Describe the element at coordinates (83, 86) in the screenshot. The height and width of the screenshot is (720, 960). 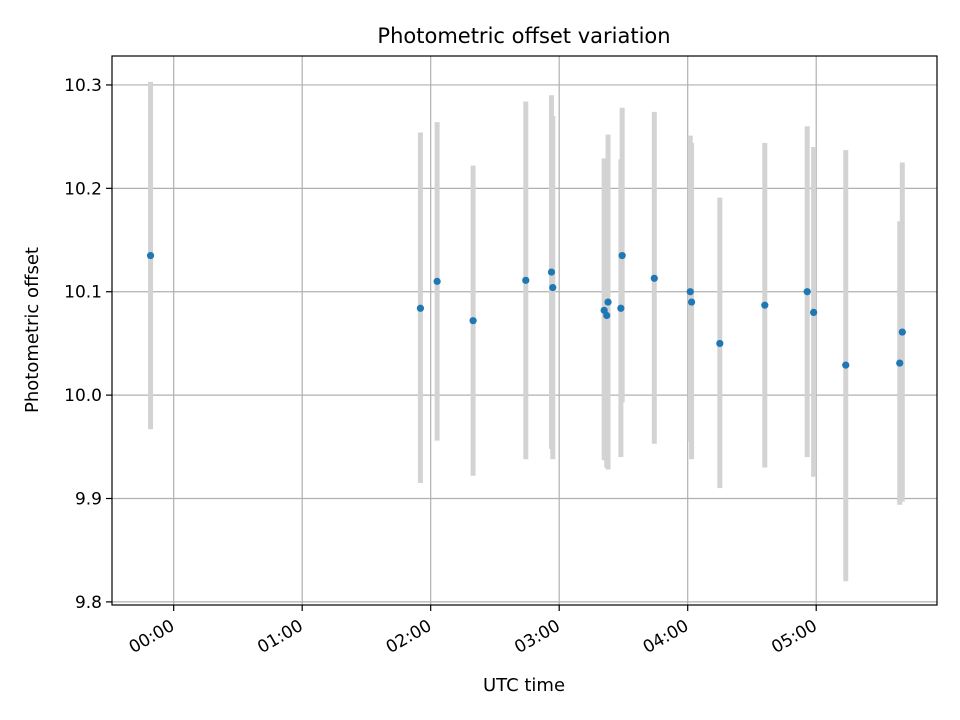
I see `y-tick-label: 10.3` at that location.